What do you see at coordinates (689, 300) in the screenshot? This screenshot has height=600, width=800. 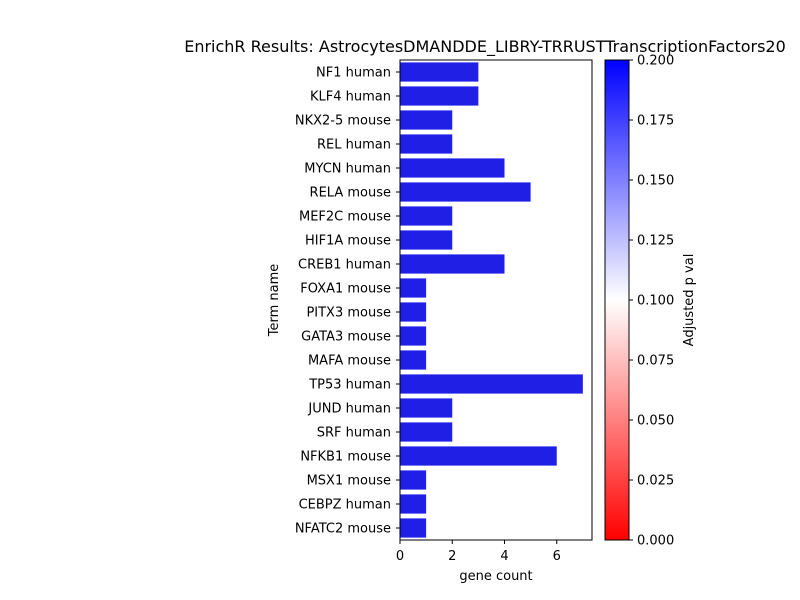 I see `colorbar-label: Adjusted p val` at bounding box center [689, 300].